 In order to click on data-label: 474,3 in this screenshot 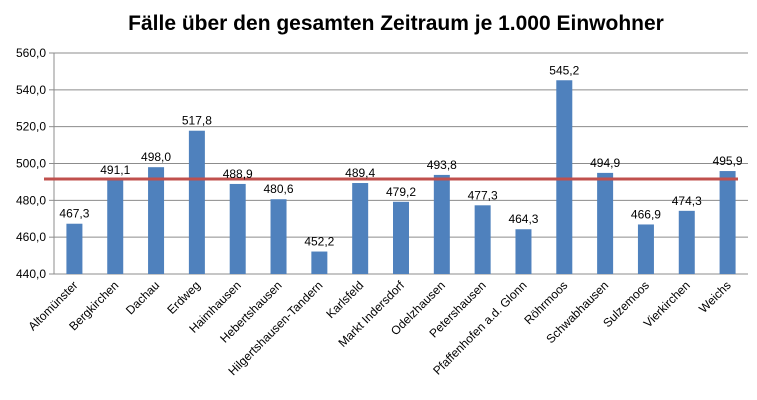, I will do `click(687, 201)`.